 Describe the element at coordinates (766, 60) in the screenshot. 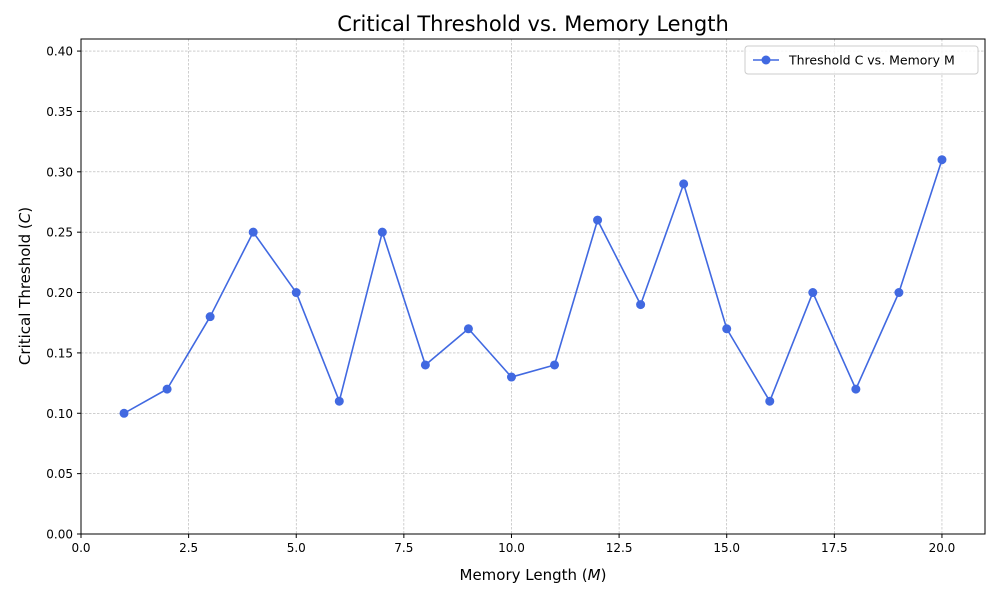

I see `legend-marker-sample` at that location.